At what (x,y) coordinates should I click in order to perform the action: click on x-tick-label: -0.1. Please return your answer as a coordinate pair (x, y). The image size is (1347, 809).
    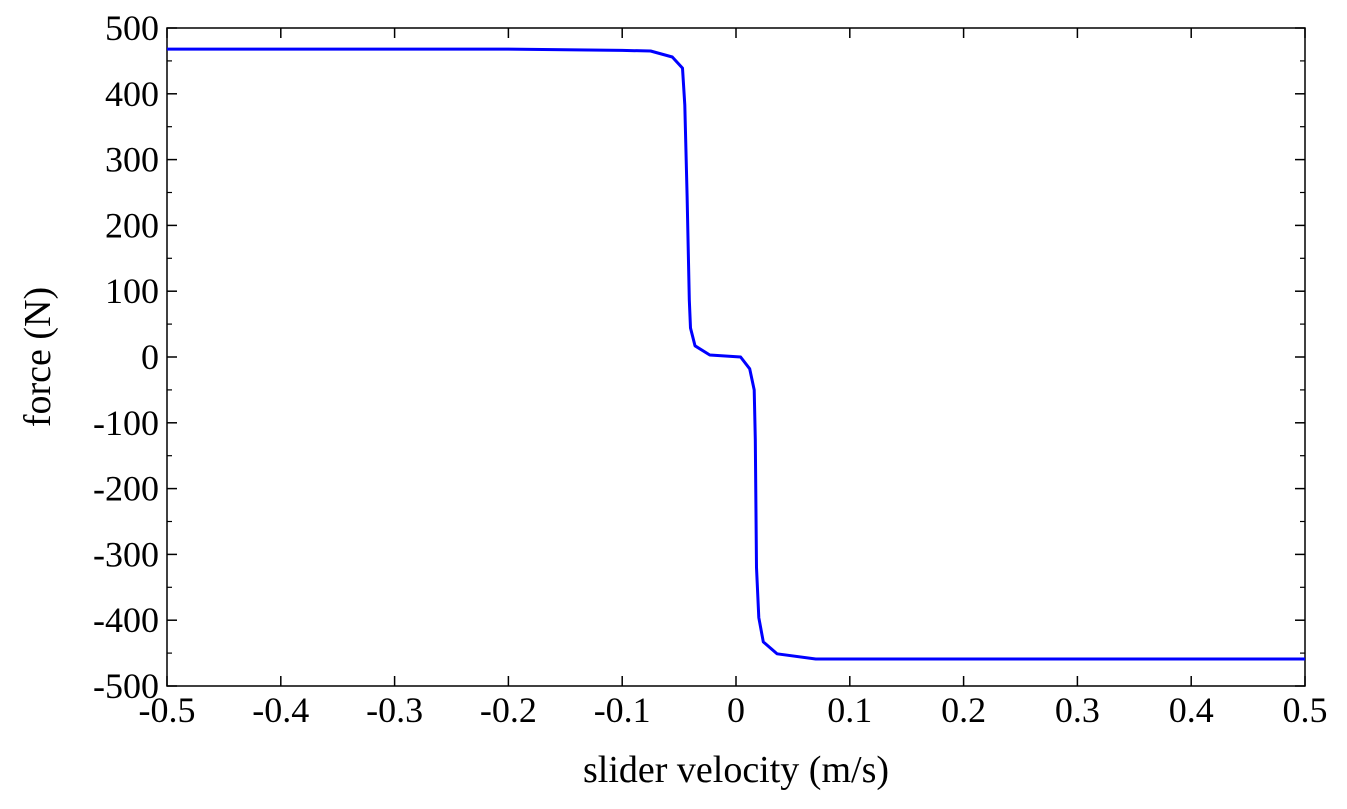
    Looking at the image, I should click on (622, 710).